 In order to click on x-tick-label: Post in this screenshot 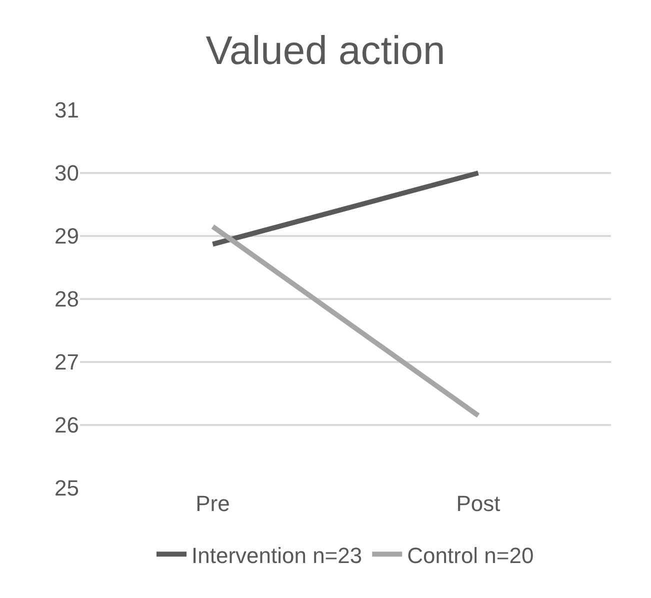, I will do `click(478, 503)`.